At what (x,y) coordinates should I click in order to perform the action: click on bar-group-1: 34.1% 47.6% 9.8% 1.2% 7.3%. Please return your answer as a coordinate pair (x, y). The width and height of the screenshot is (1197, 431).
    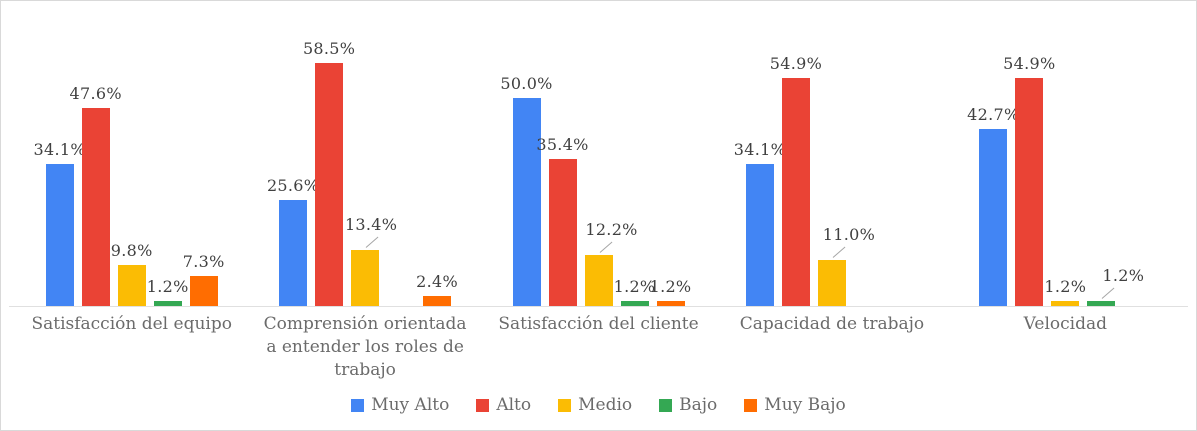
    Looking at the image, I should click on (131, 160).